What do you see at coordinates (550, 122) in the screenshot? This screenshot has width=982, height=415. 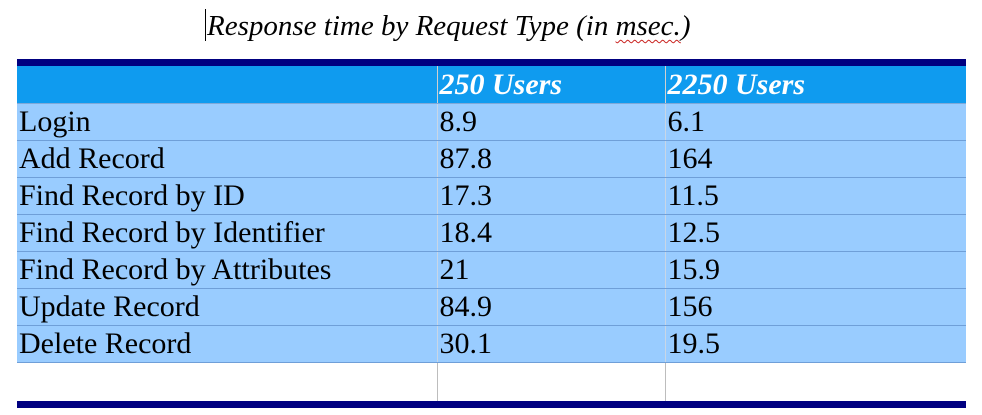 I see `value-cell-250: 8.9` at bounding box center [550, 122].